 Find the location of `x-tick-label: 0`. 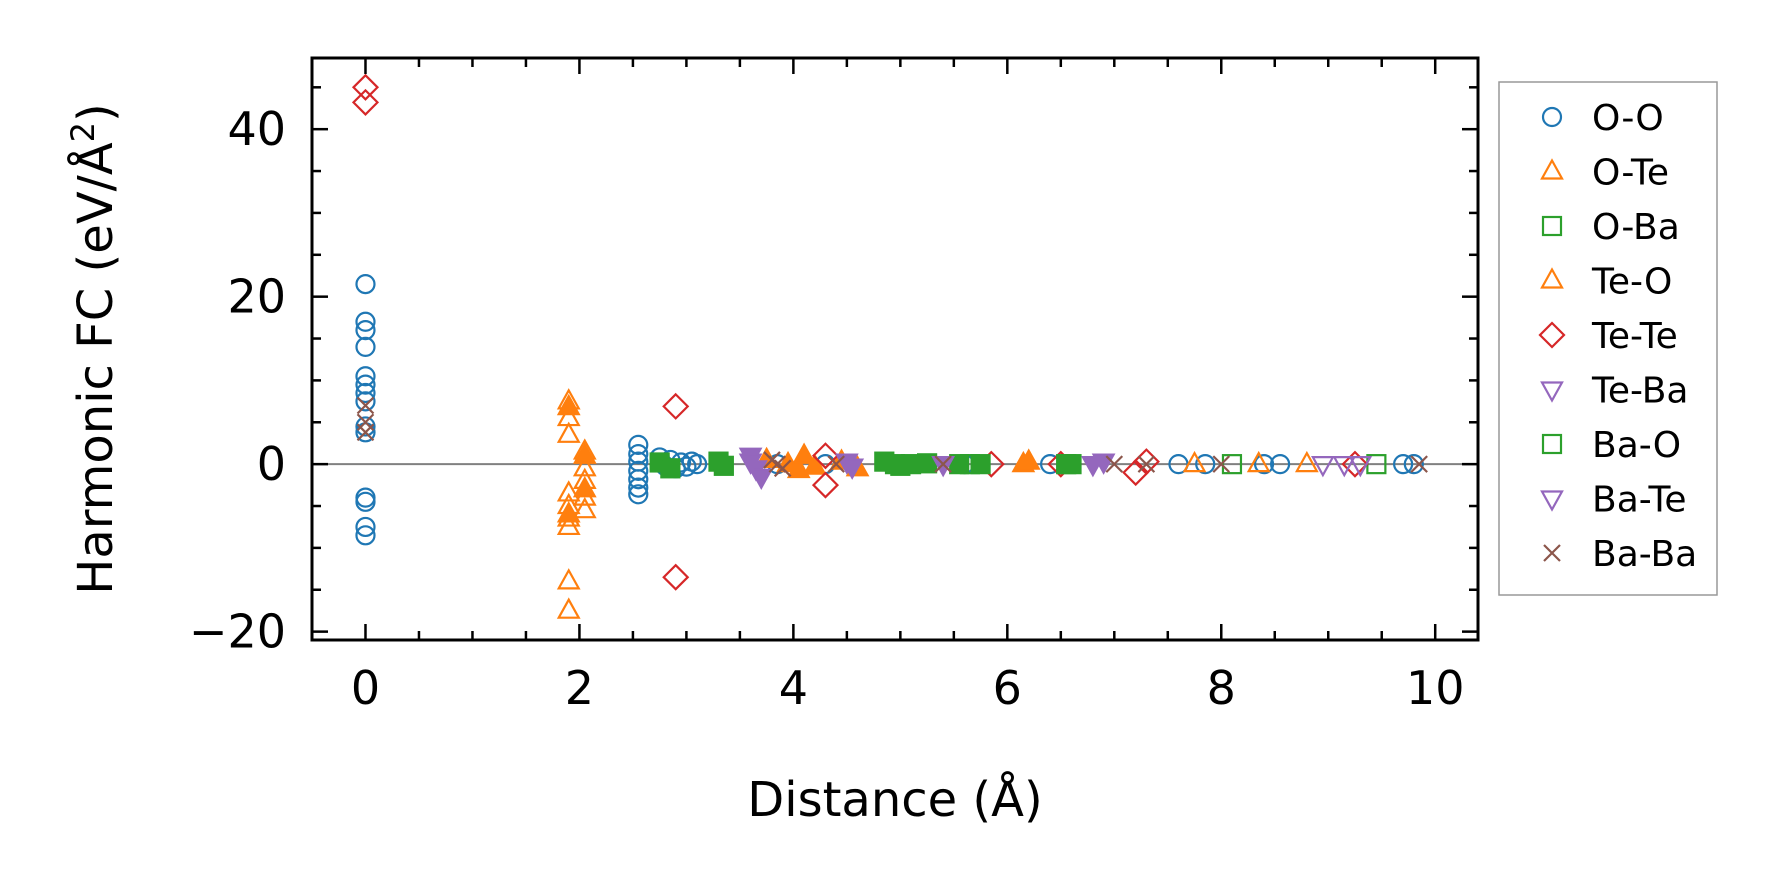

x-tick-label: 0 is located at coordinates (365, 688).